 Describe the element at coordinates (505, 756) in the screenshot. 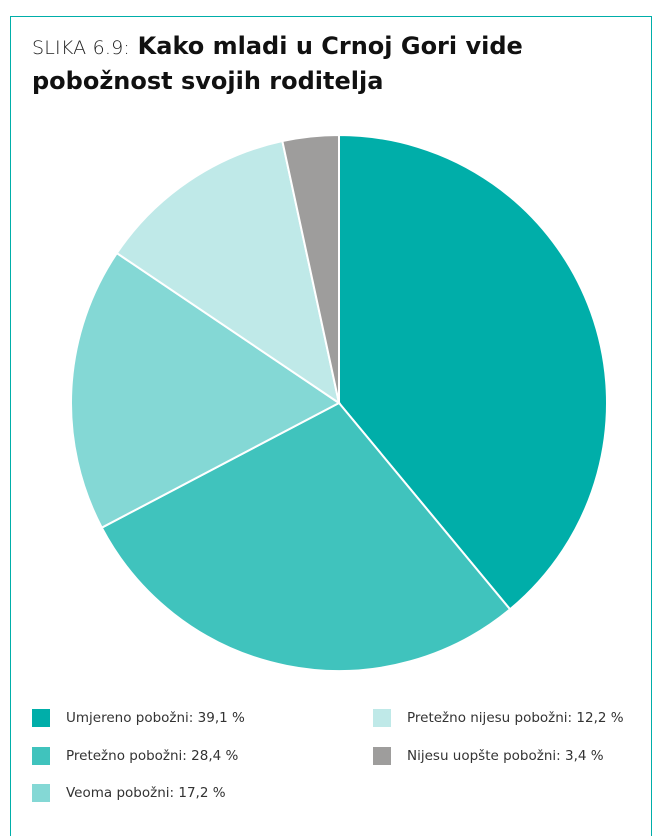

I see `legend-label: Nijesu uopšte pobožni: 3,4 %` at that location.